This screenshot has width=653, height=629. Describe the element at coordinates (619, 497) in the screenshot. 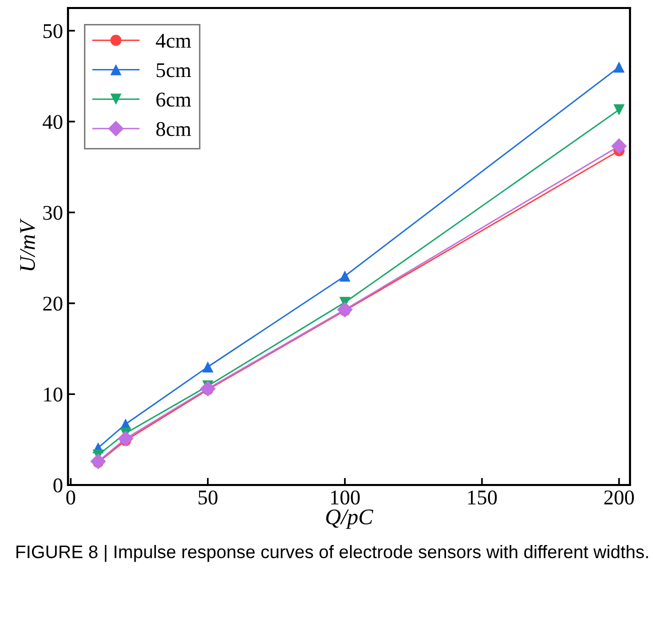

I see `x-tick-label: 200` at that location.